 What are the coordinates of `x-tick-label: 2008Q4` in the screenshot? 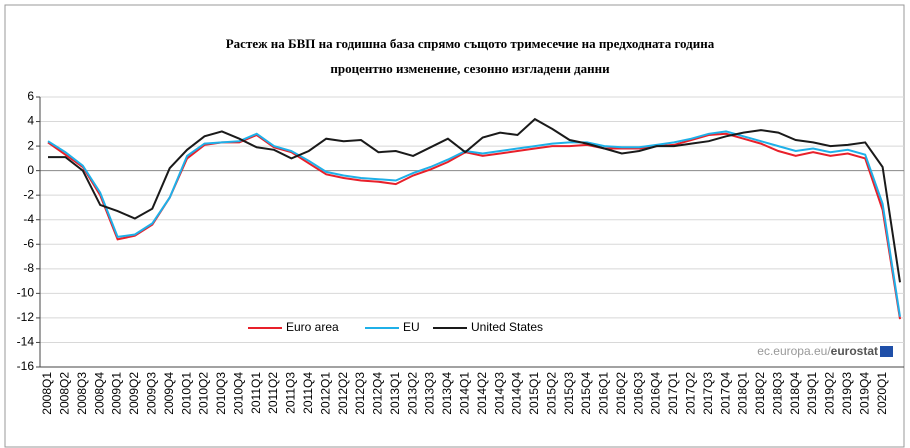 It's located at (99, 393).